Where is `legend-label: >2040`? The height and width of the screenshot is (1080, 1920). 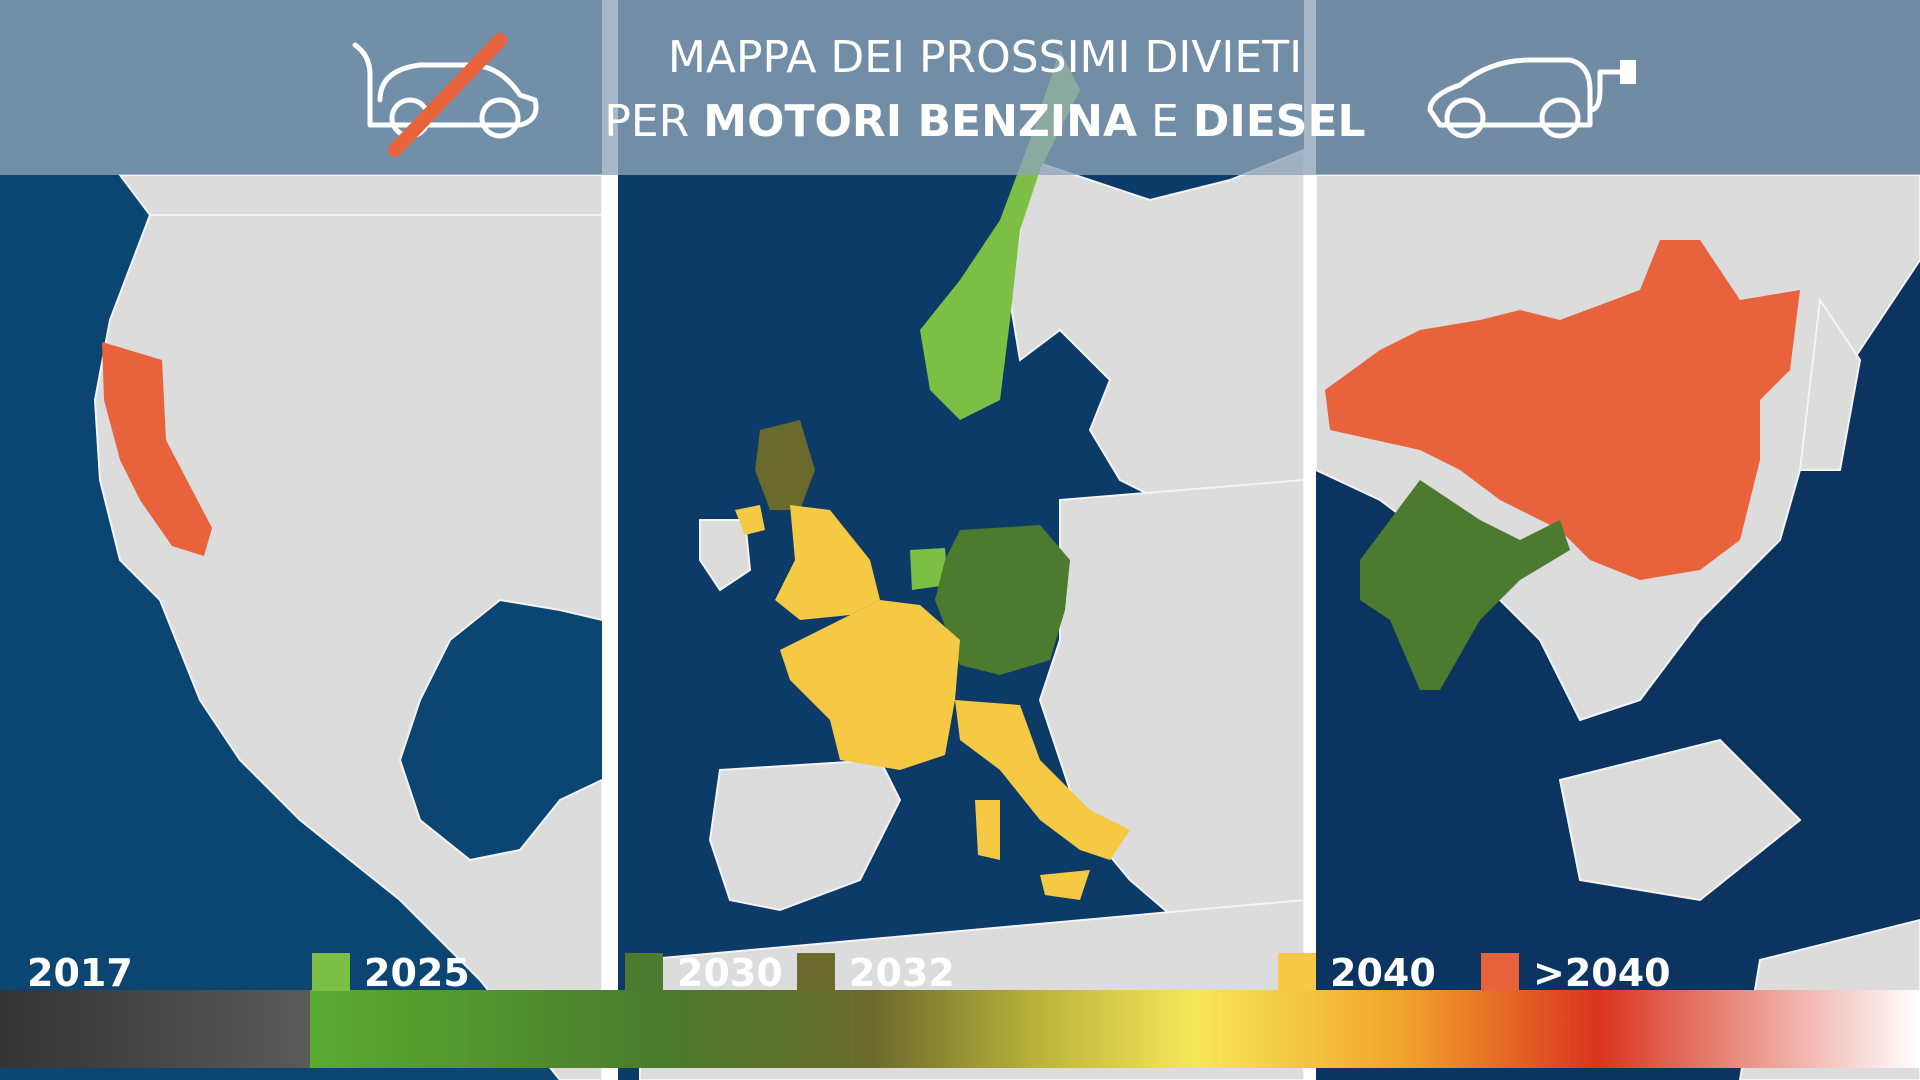
legend-label: >2040 is located at coordinates (1602, 973).